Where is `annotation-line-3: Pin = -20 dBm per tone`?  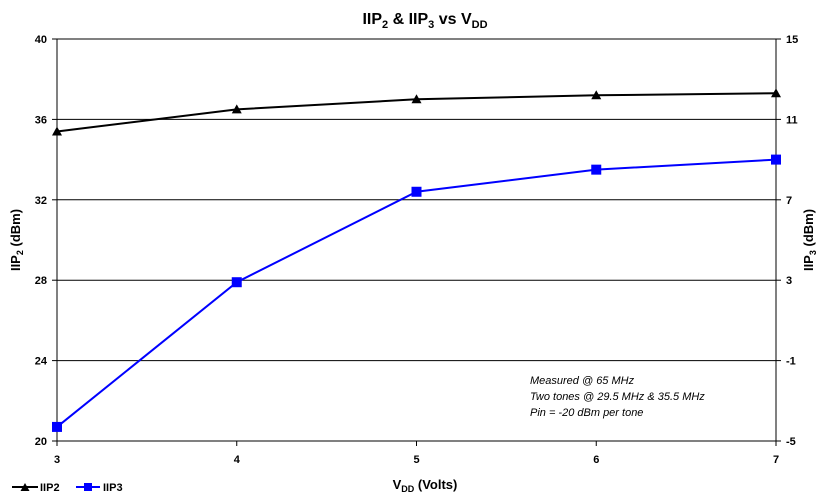 annotation-line-3: Pin = -20 dBm per tone is located at coordinates (586, 413).